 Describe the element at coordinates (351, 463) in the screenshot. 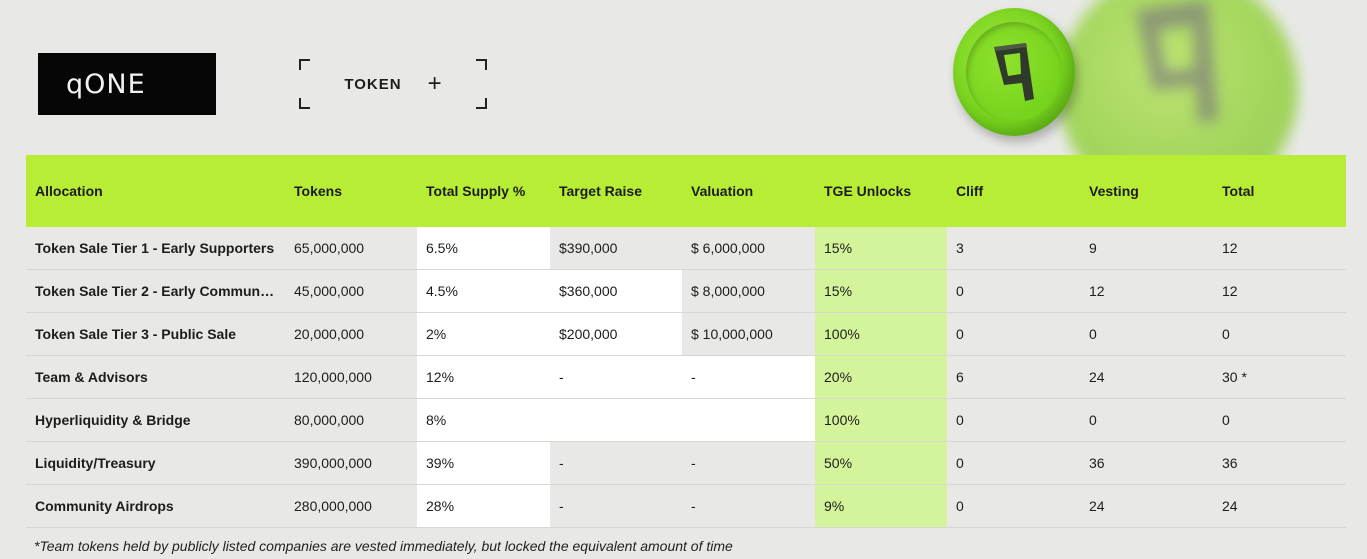

I see `cell-tokens: 390,000,000` at that location.